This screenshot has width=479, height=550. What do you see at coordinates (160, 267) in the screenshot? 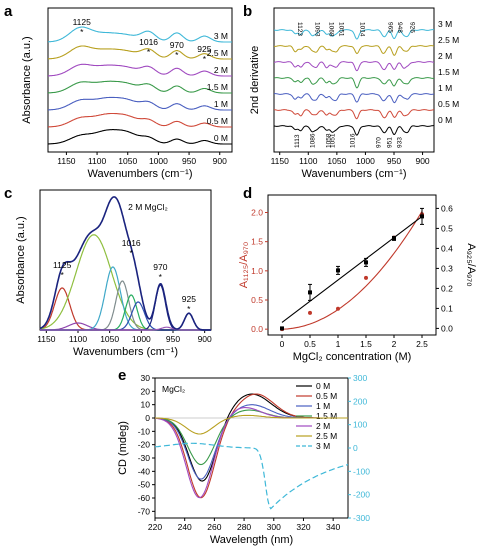
I see `panel-c-peak-label: 970` at bounding box center [160, 267].